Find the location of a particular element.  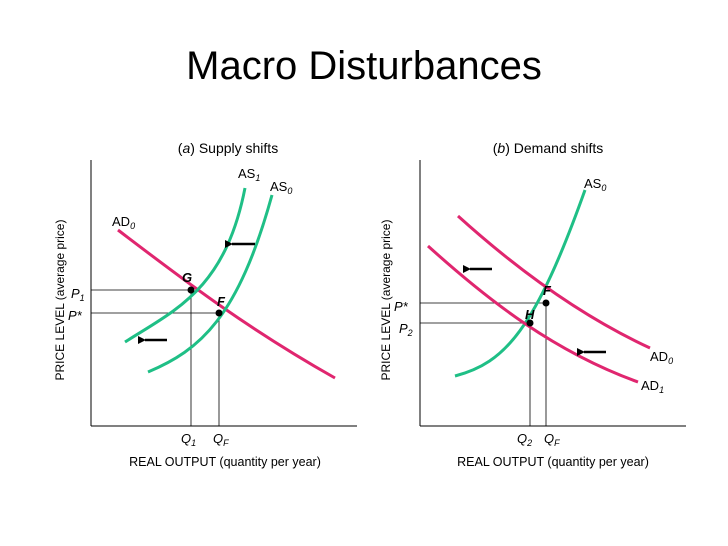

panel-b-ad1-label: AD1 is located at coordinates (652, 386).